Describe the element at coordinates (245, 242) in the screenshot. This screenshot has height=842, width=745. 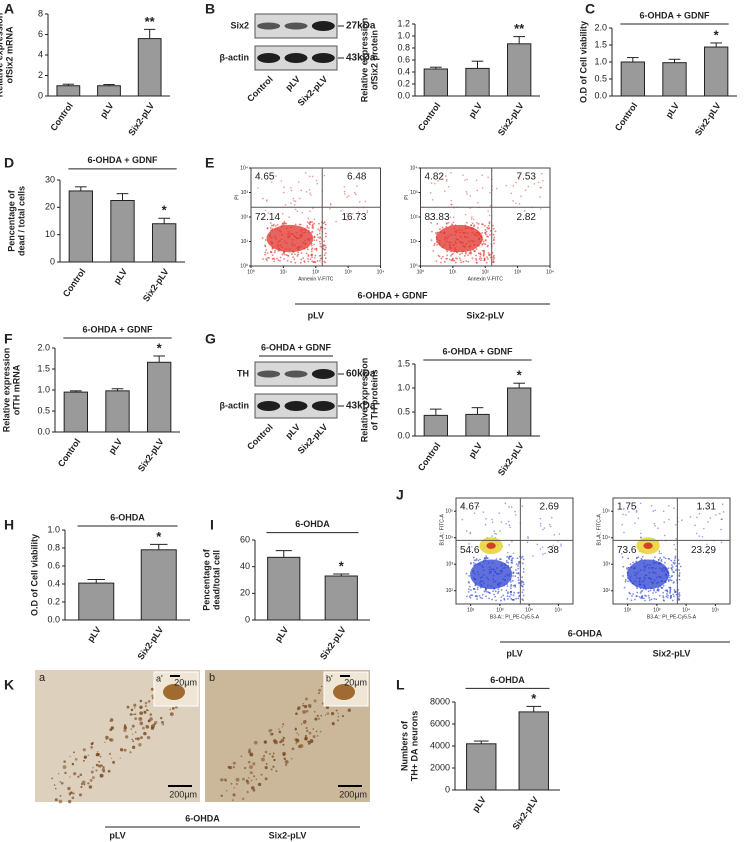
I see `y-tick-label: 10¹` at that location.